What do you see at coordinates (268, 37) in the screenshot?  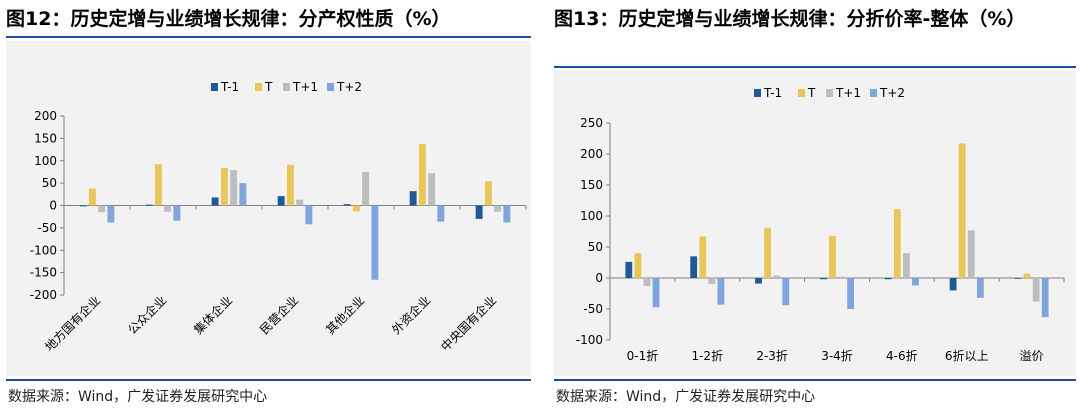 I see `figure-12-title-rule` at bounding box center [268, 37].